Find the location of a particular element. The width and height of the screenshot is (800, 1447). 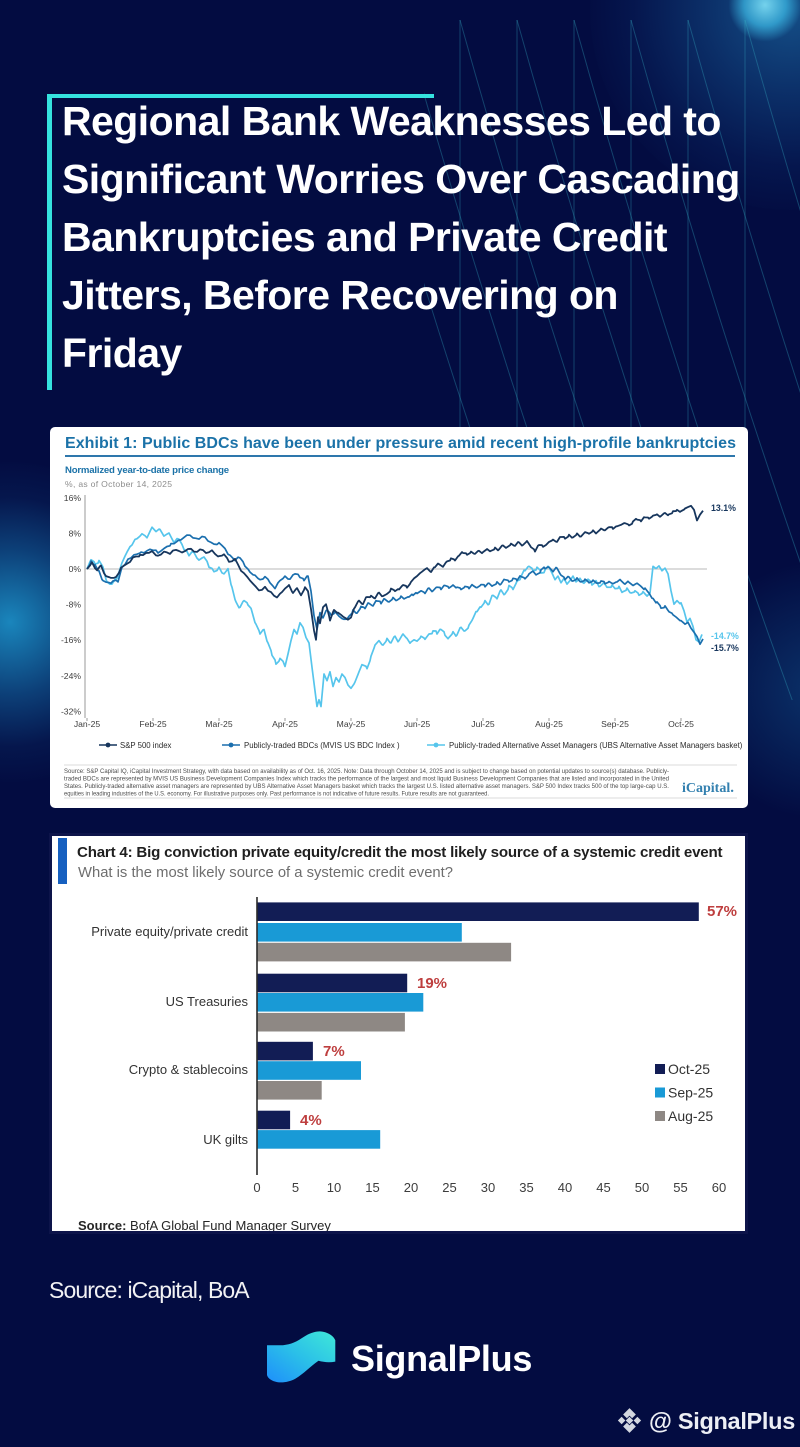

svg-text: Jun-25 is located at coordinates (417, 724).